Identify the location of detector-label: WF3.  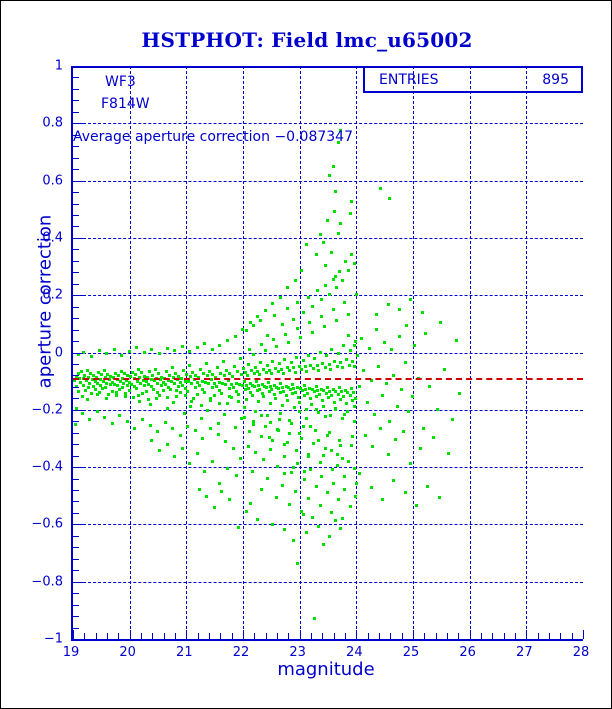
(120, 82).